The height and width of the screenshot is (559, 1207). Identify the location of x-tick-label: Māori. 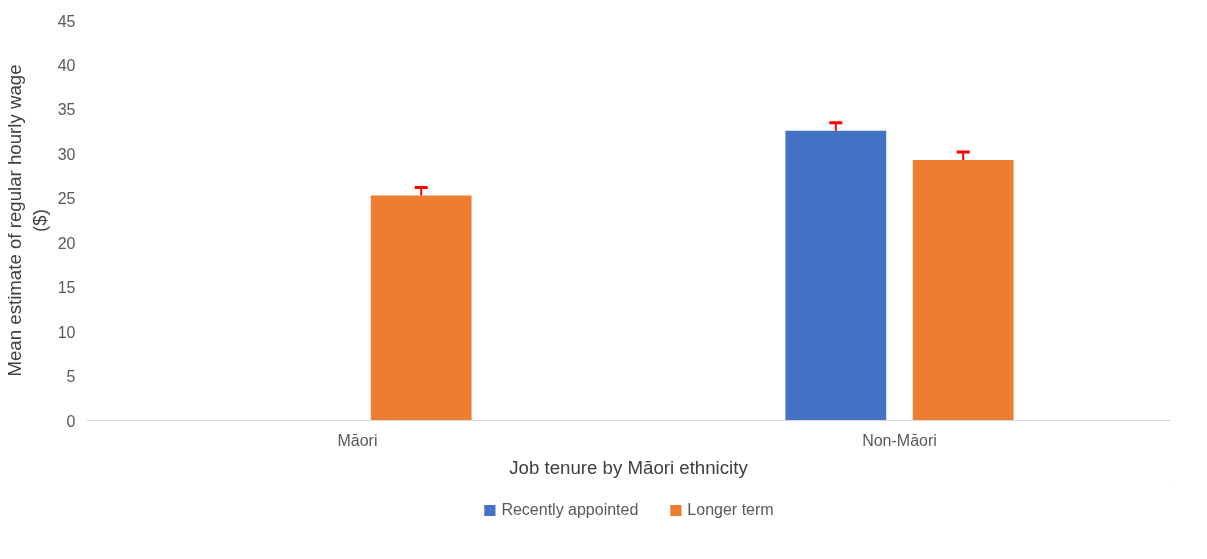
(357, 440).